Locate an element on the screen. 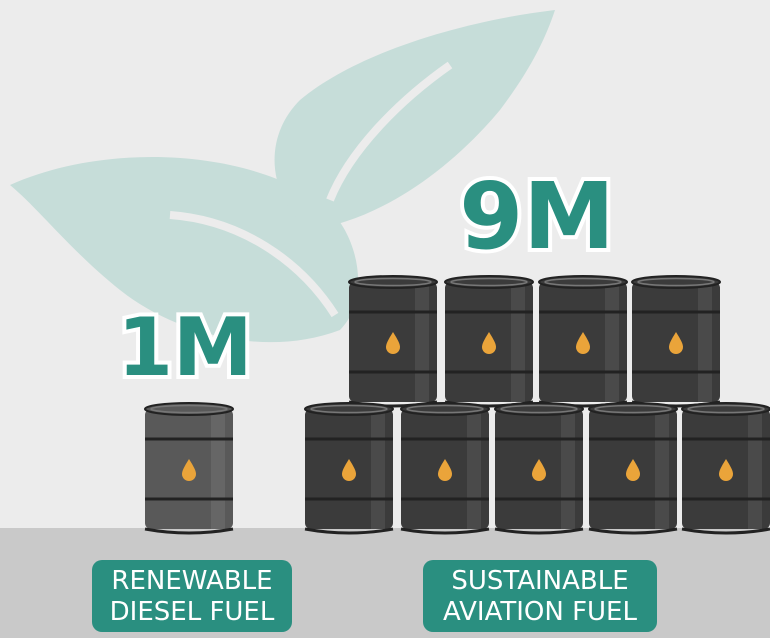  label-line: DIESEL FUEL is located at coordinates (192, 612).